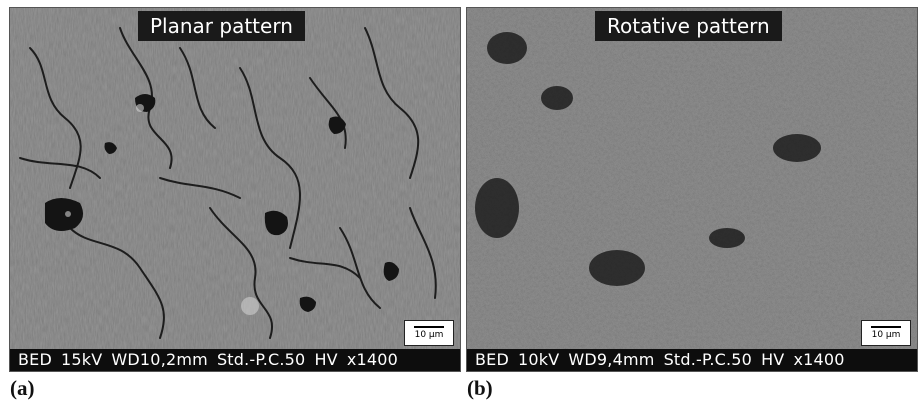  What do you see at coordinates (82, 359) in the screenshot?
I see `info-voltage: 15kV` at bounding box center [82, 359].